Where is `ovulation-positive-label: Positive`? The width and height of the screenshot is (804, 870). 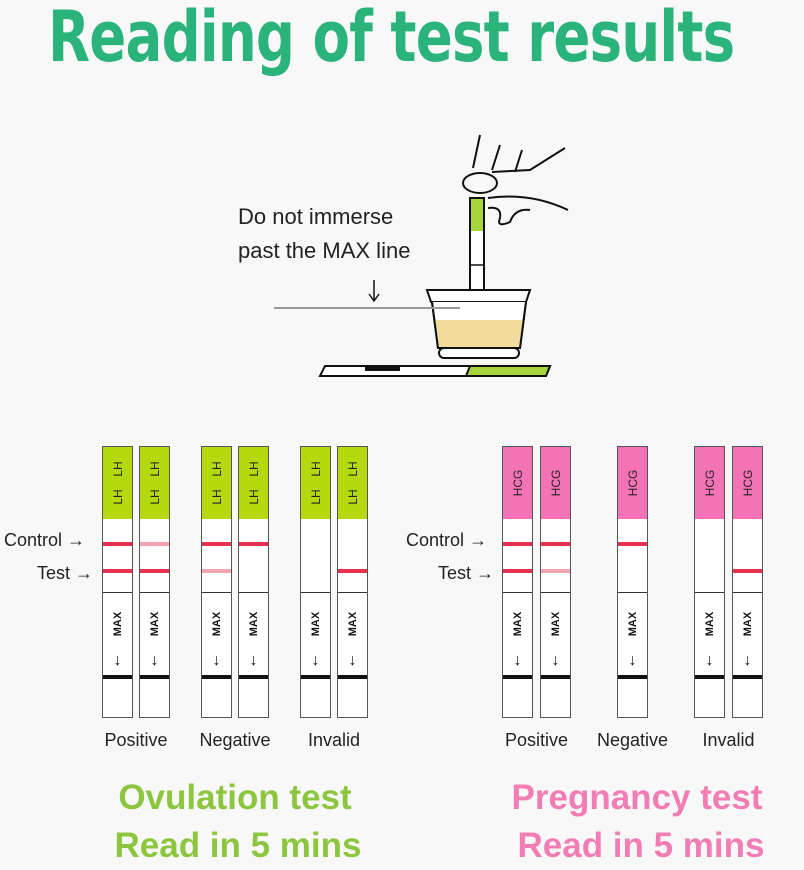 ovulation-positive-label: Positive is located at coordinates (136, 740).